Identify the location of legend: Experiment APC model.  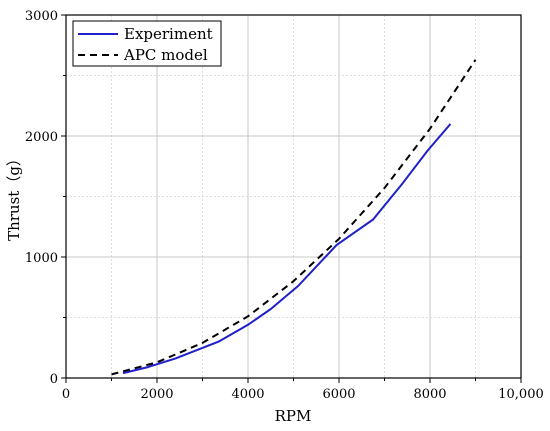
(147, 43).